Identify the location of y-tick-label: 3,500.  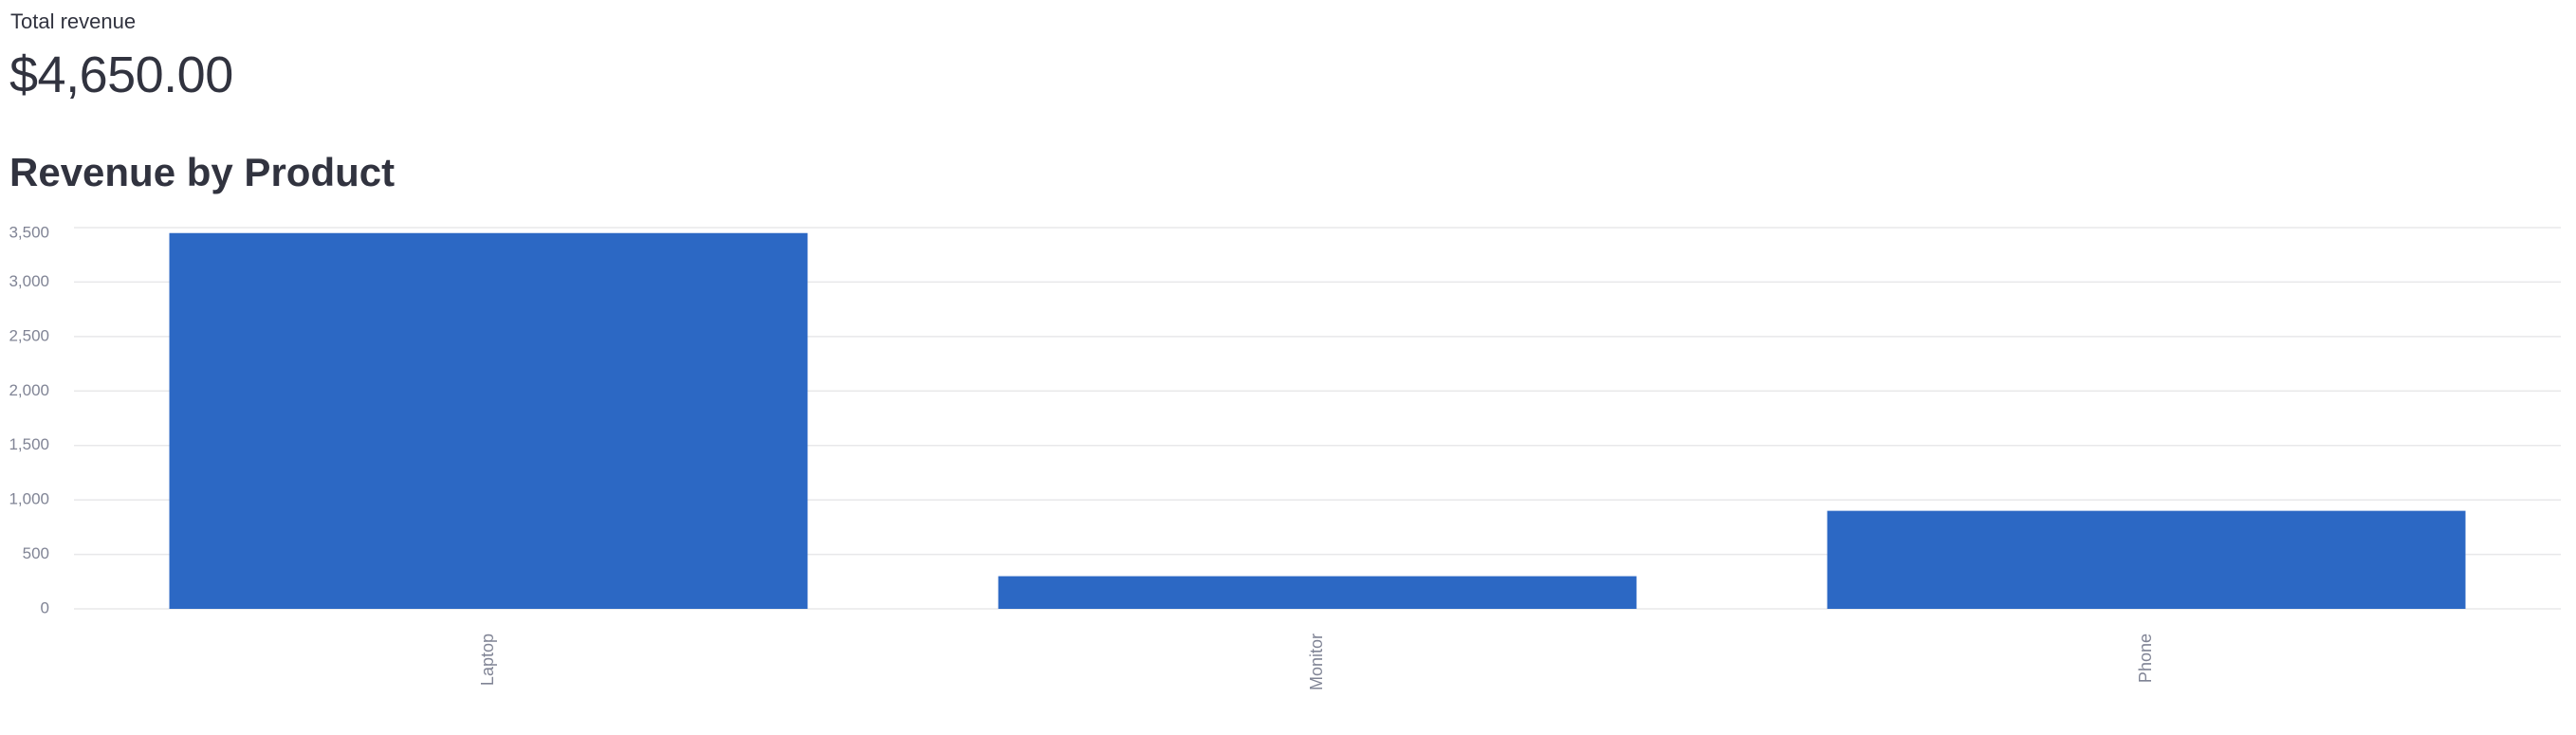
(29, 232).